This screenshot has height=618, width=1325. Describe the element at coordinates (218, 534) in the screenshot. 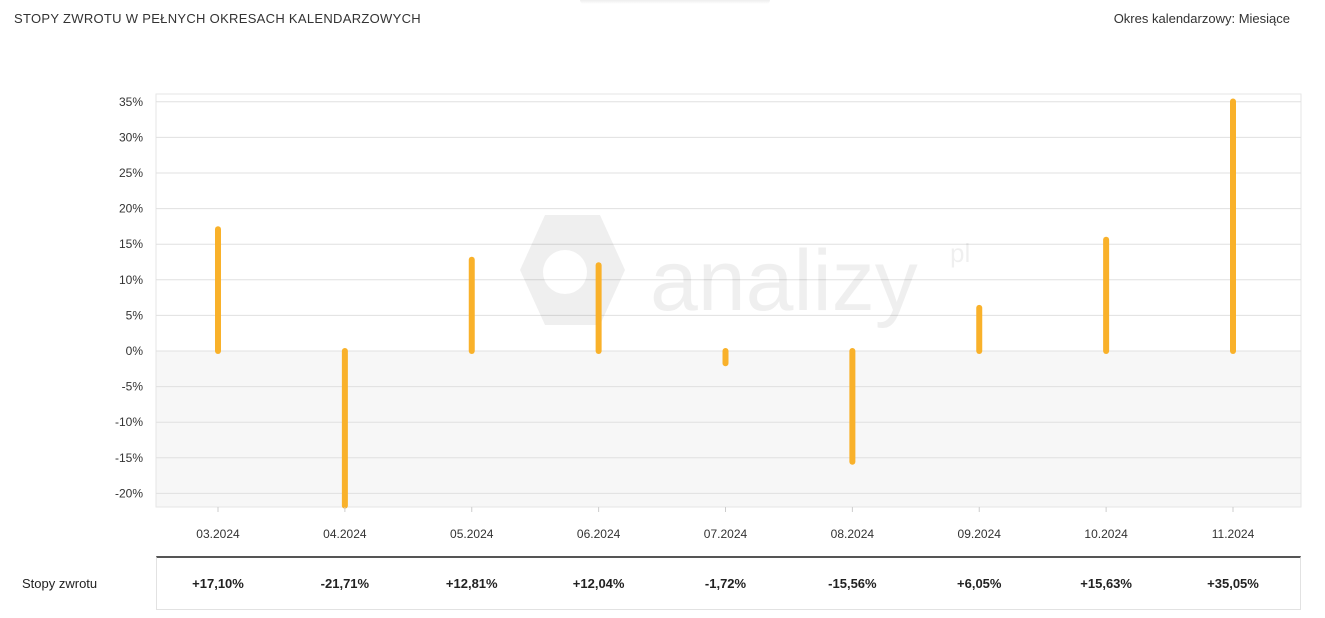

I see `x-category-label: 03.2024` at that location.